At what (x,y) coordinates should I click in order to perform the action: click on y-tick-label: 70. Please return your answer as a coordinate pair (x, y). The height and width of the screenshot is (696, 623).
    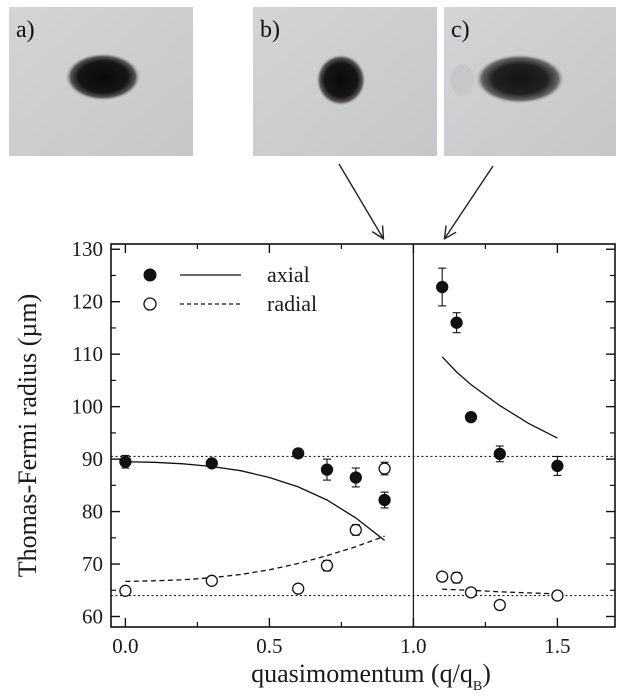
    Looking at the image, I should click on (92, 564).